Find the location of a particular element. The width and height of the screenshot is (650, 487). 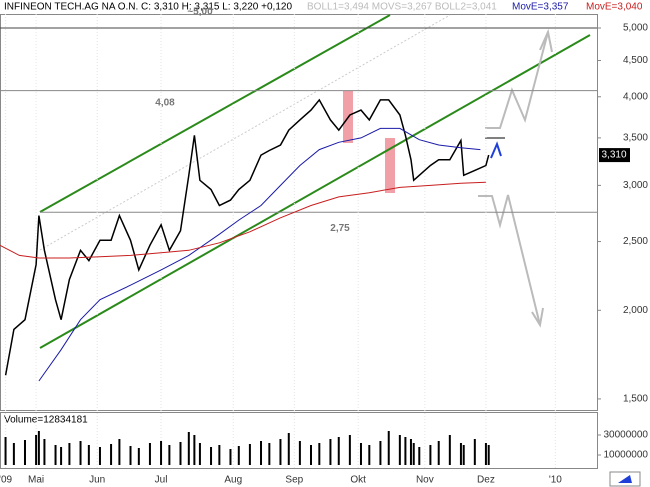

x-tick-label: '10 is located at coordinates (555, 480).